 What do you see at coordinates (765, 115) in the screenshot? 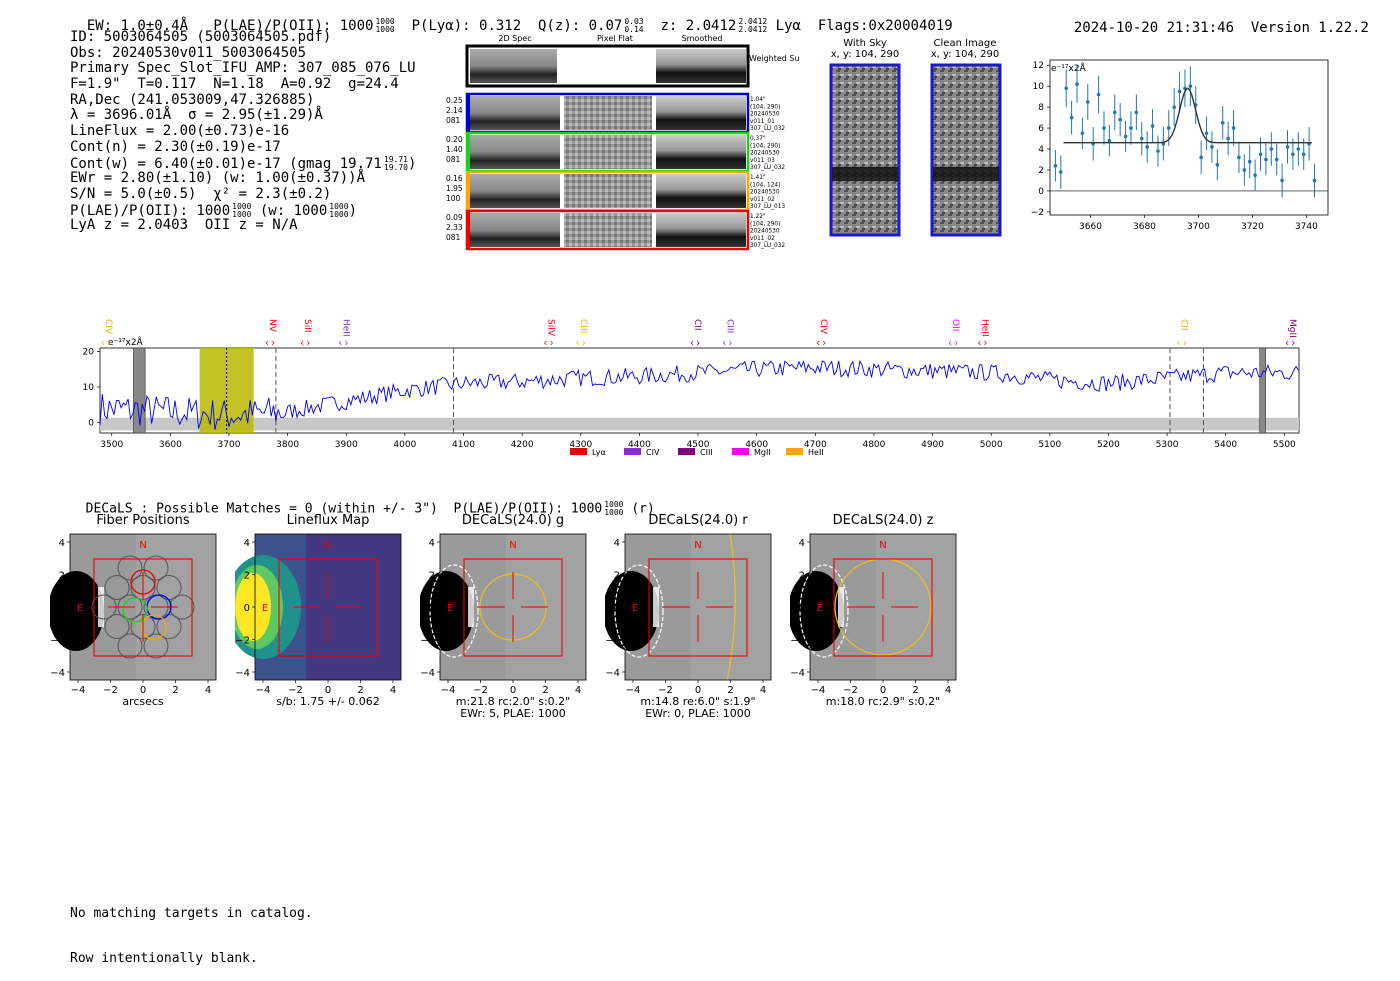
I see `spec2d-row-meta: 20240530` at bounding box center [765, 115].